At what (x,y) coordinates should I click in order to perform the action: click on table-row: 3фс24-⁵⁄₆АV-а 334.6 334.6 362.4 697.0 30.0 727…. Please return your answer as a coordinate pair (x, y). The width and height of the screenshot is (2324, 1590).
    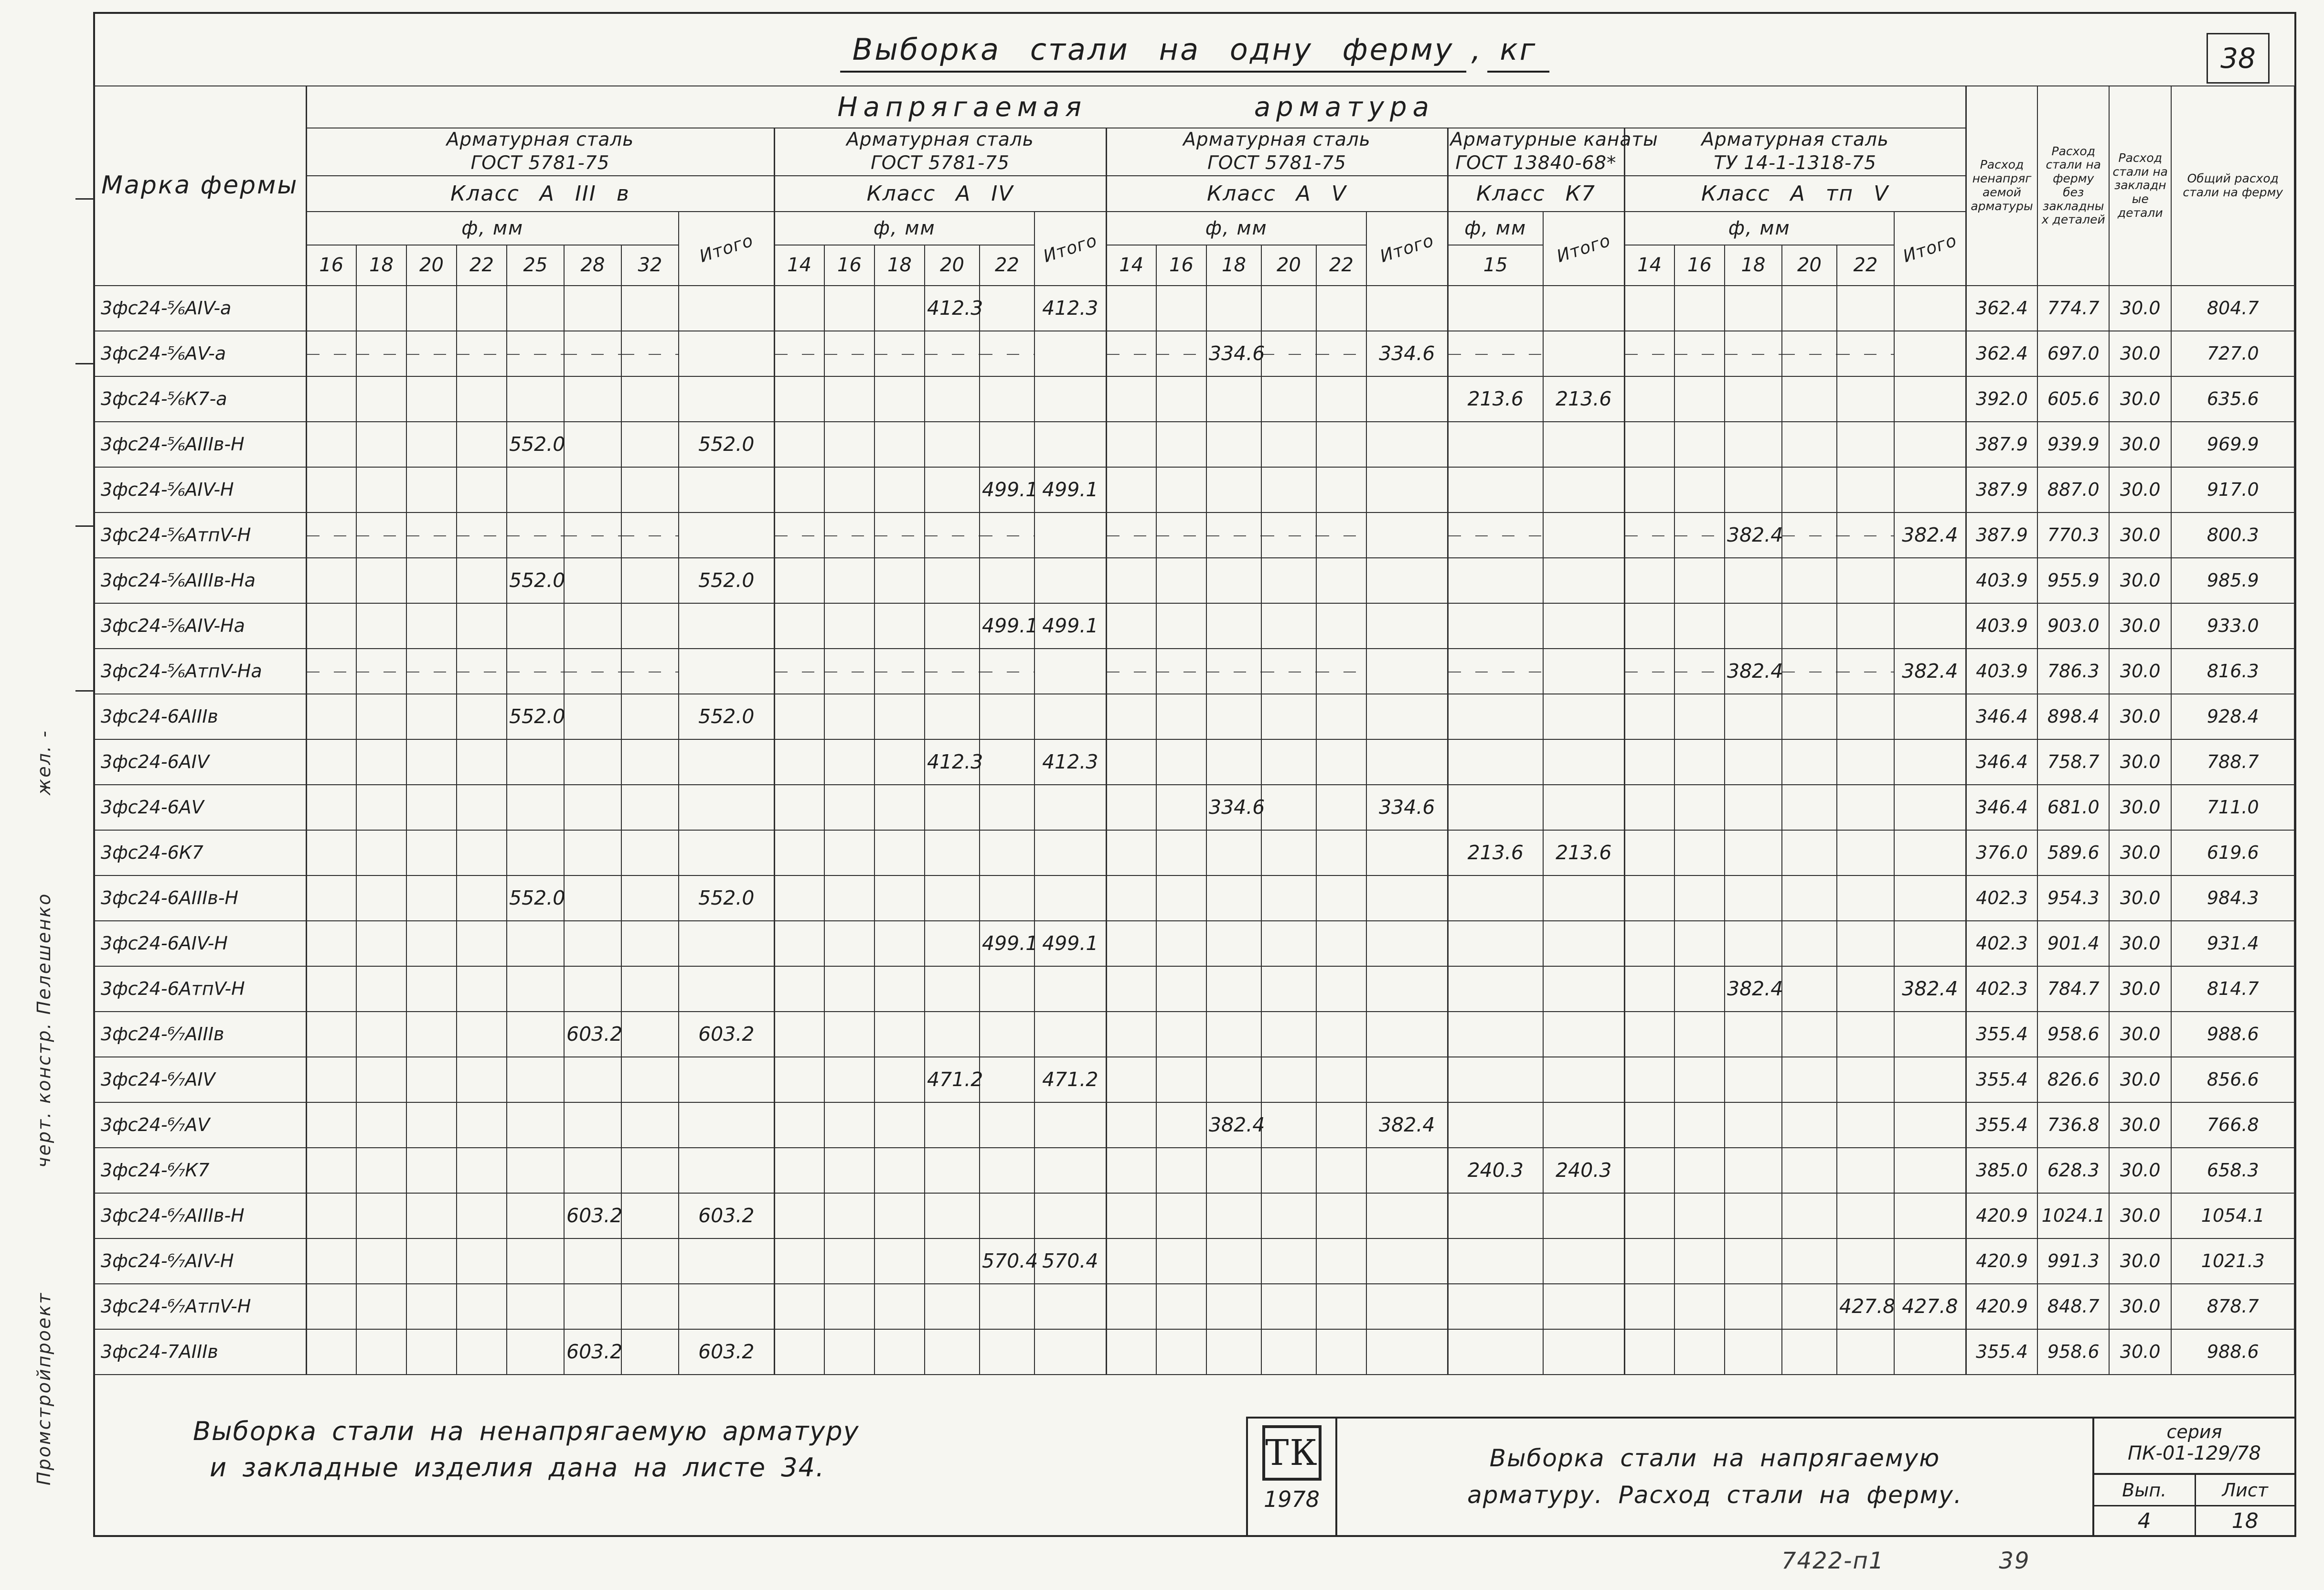
    Looking at the image, I should click on (1194, 353).